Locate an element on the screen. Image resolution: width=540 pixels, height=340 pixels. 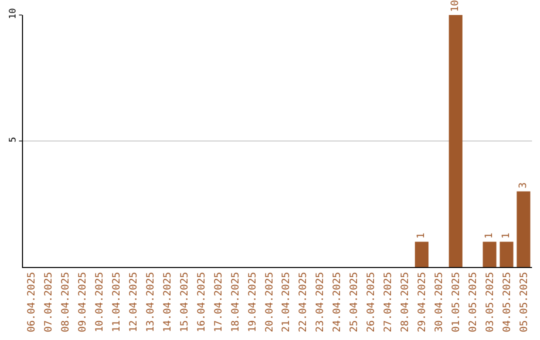
x-tick-label: 14.04.2025 is located at coordinates (168, 302).